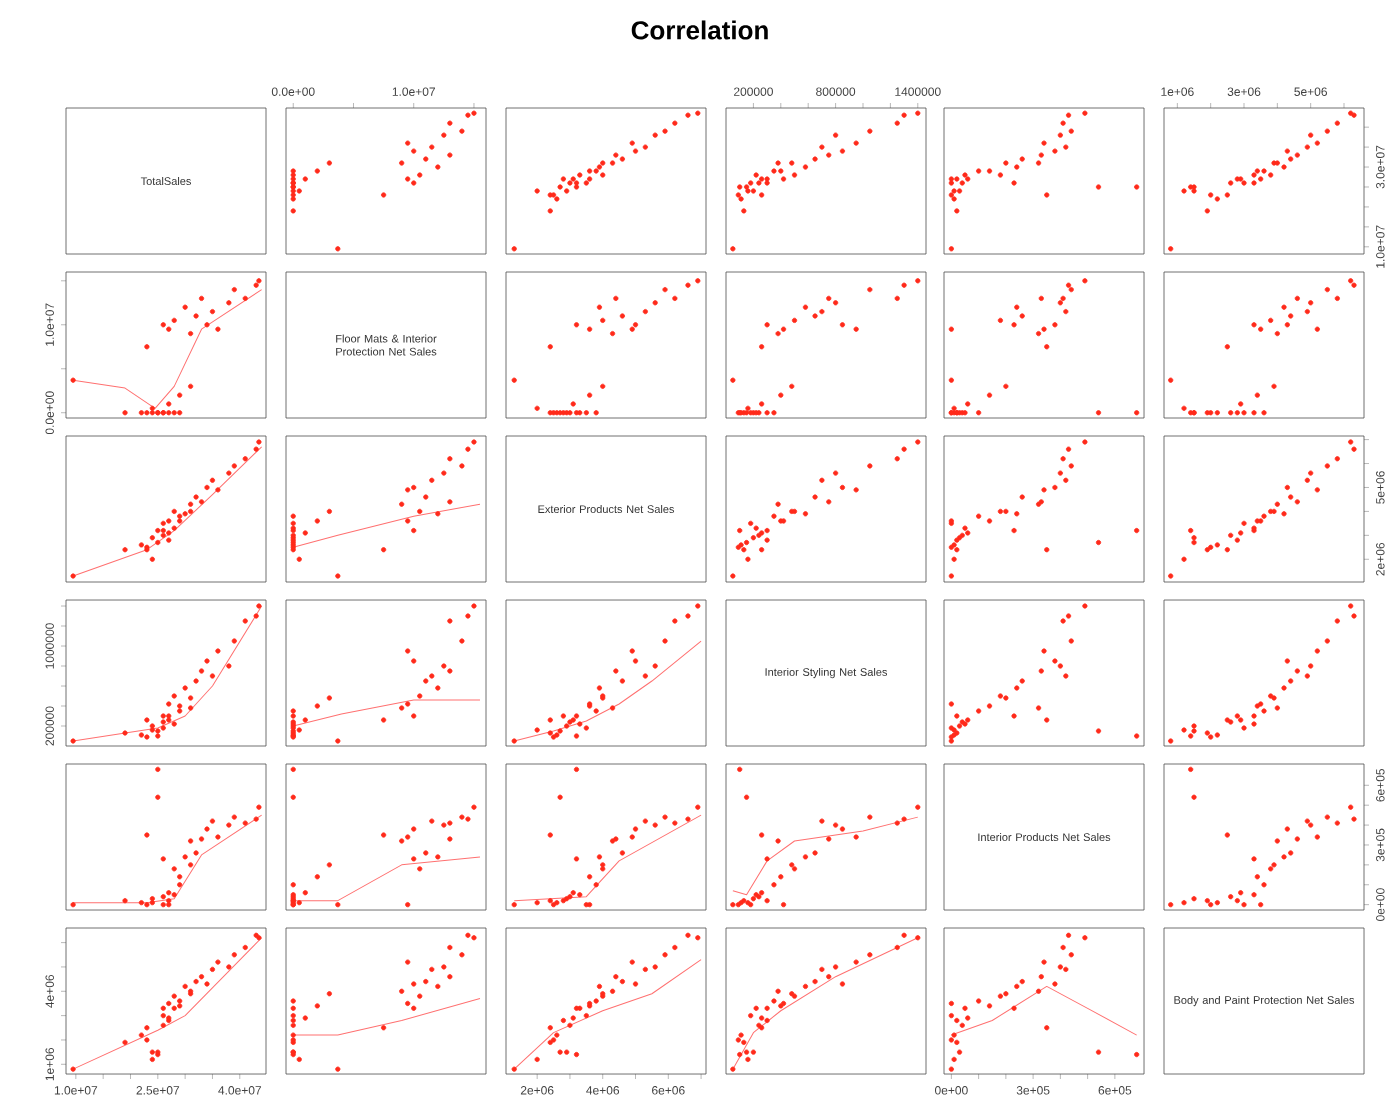 The height and width of the screenshot is (1116, 1400). Describe the element at coordinates (699, 30) in the screenshot. I see `text: Correlation` at that location.